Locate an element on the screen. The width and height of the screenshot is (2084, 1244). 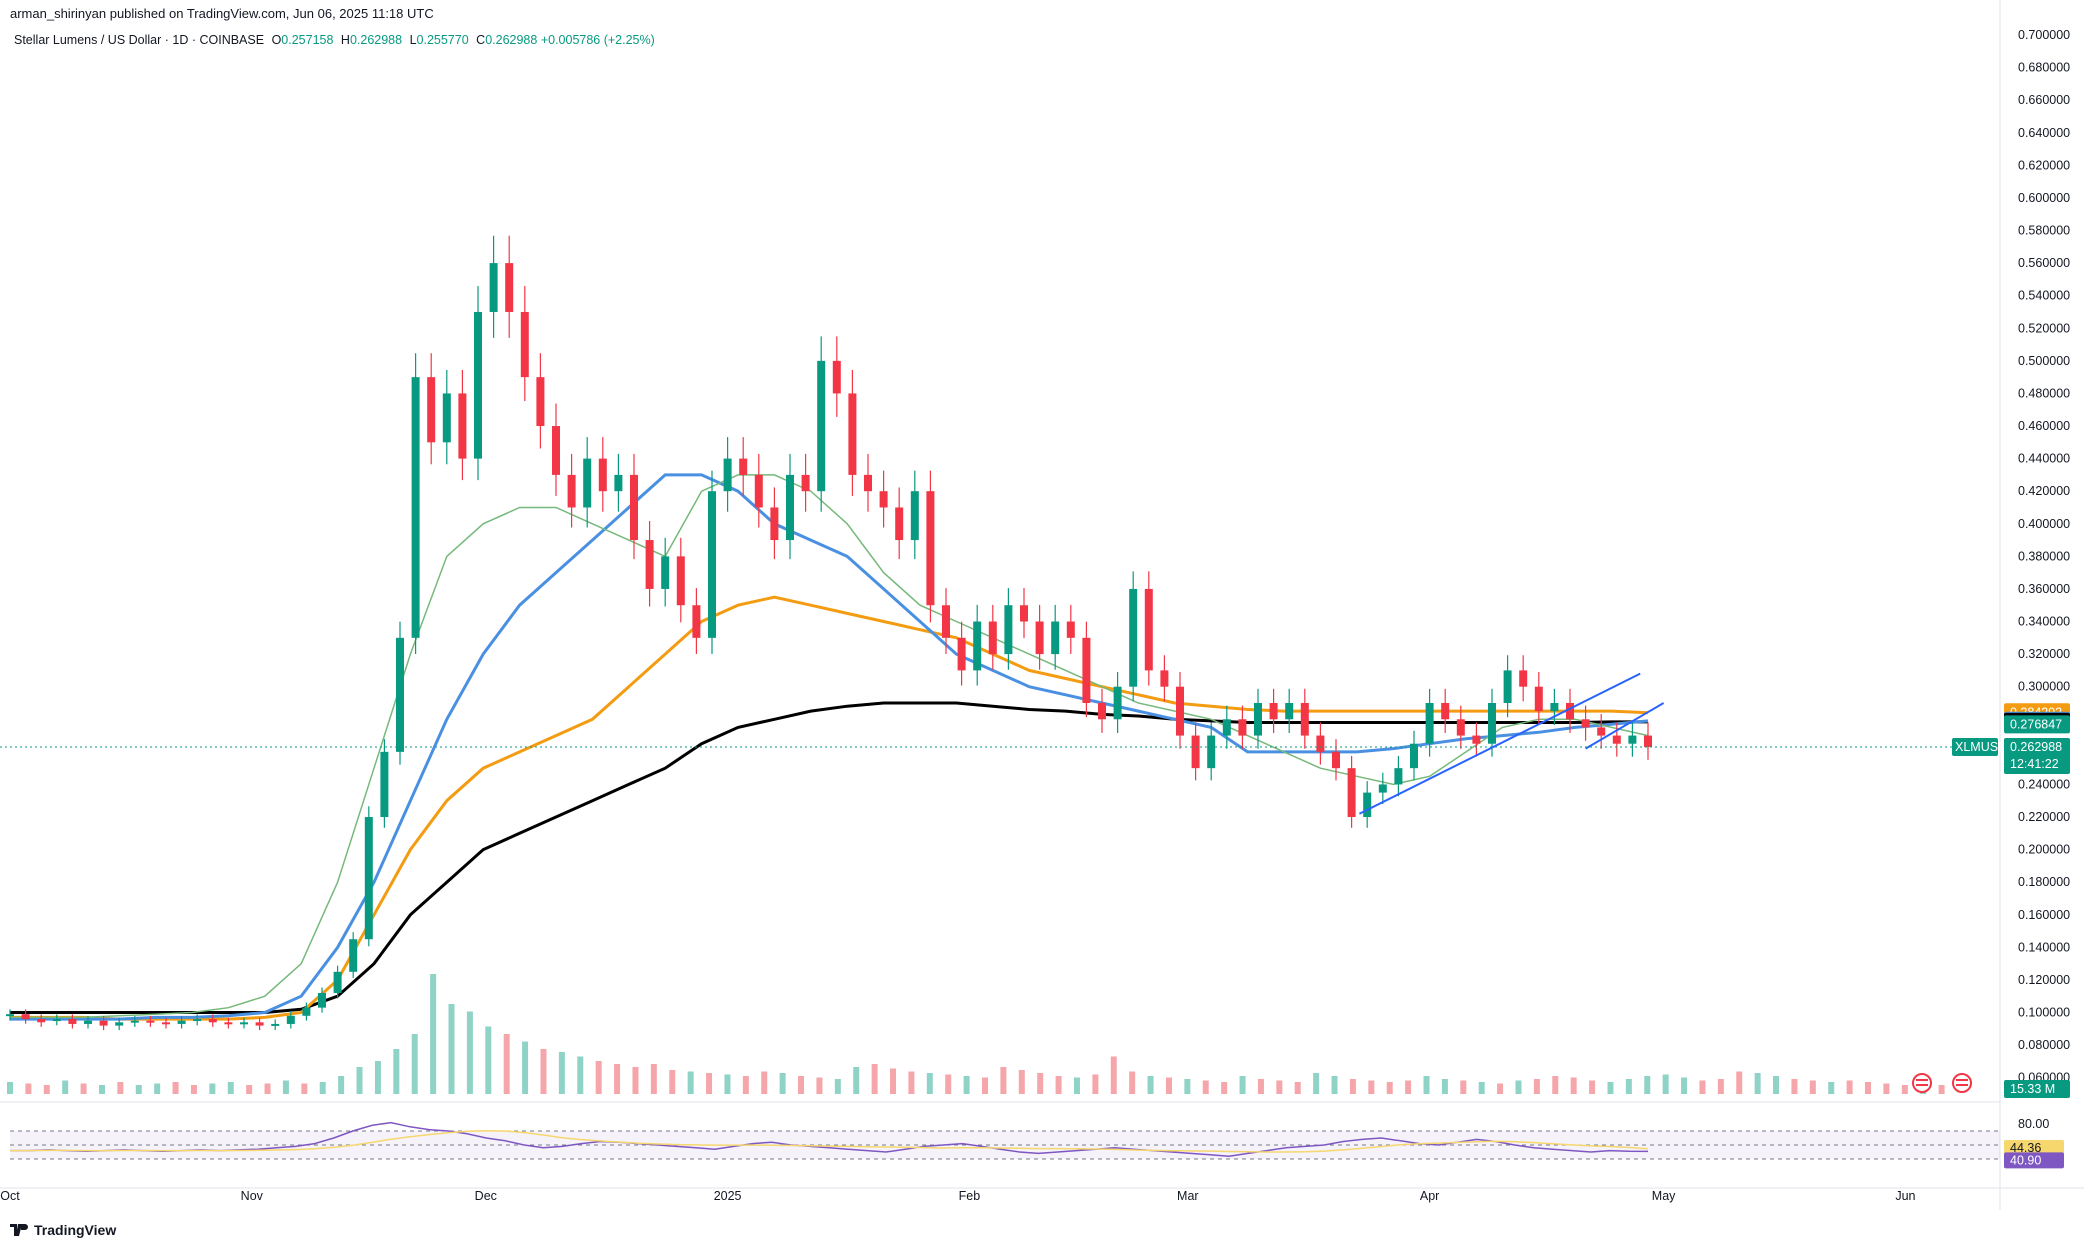
y-tick-label: 0.400000 is located at coordinates (2044, 524).